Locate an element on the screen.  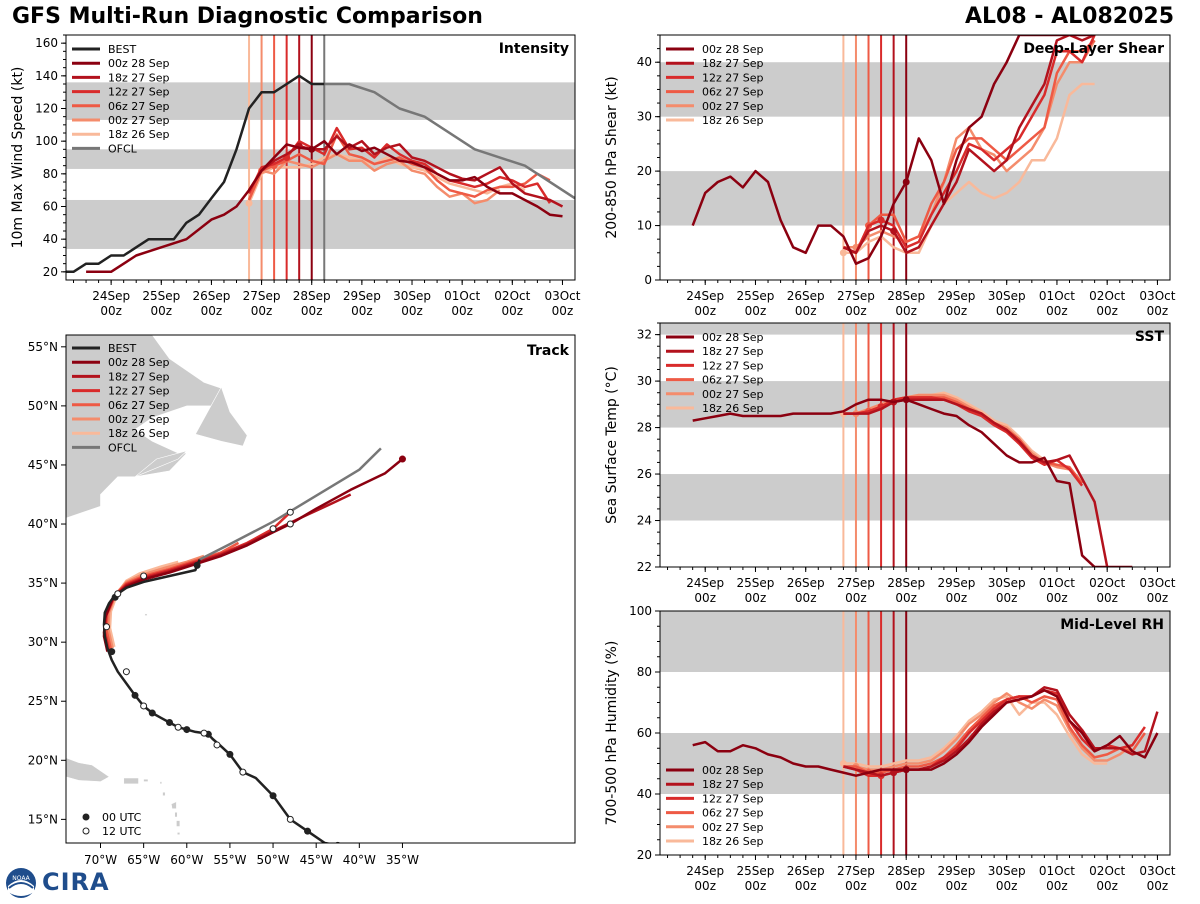
intensity-xtick-label: 25Sep is located at coordinates (161, 296).